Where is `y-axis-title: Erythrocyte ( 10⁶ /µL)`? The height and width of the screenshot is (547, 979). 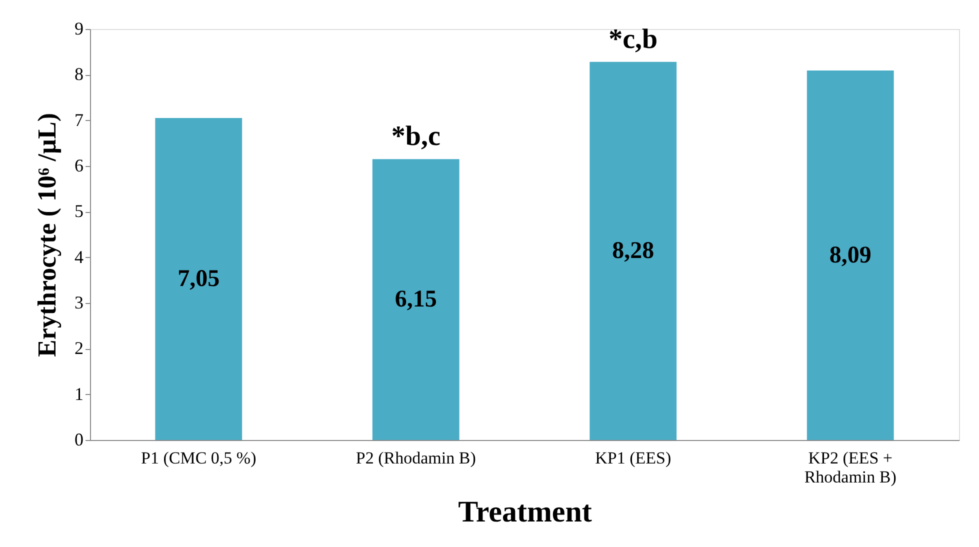 y-axis-title: Erythrocyte ( 10⁶ /µL) is located at coordinates (47, 235).